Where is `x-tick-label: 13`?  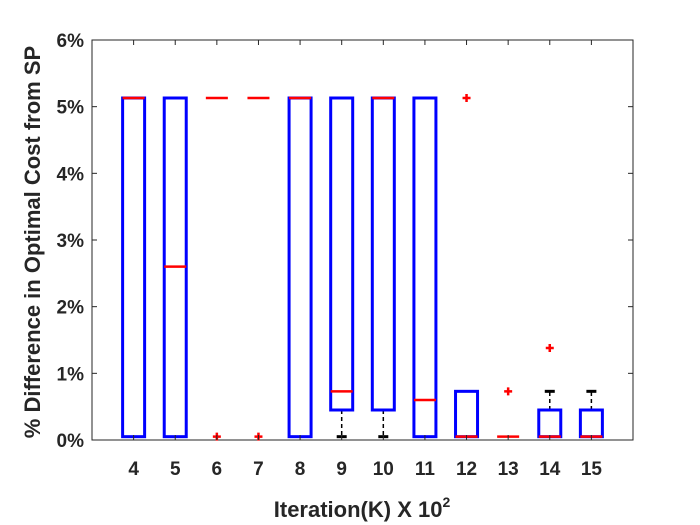
x-tick-label: 13 is located at coordinates (508, 469).